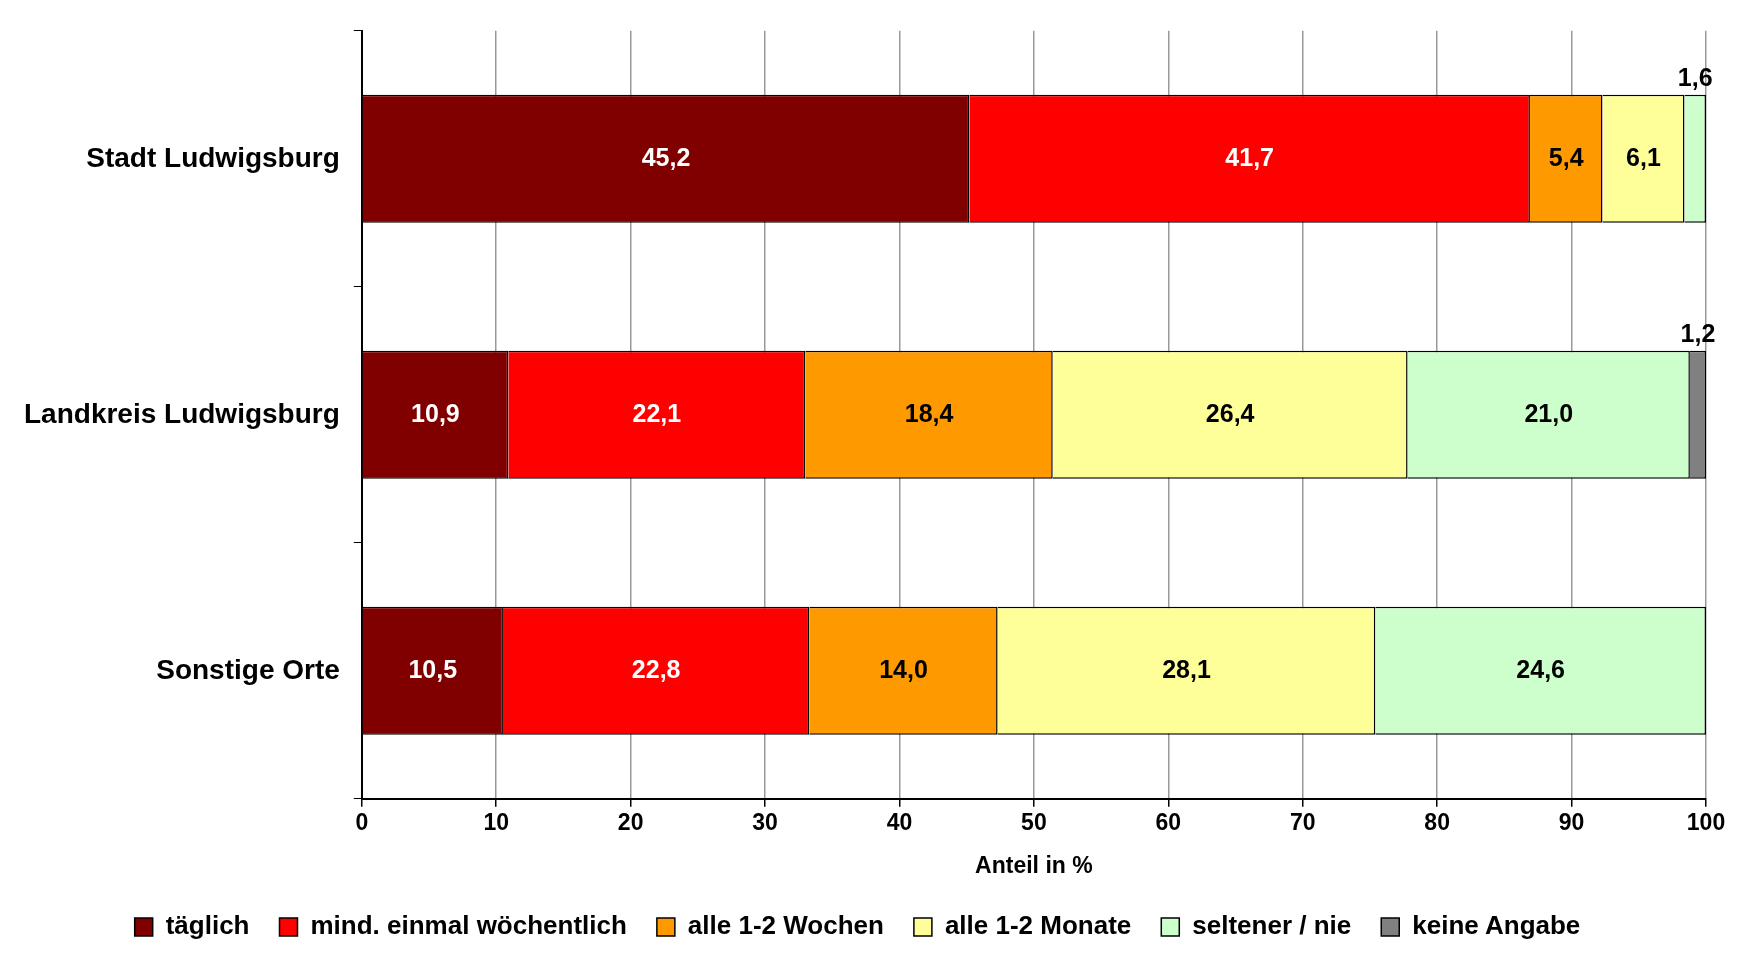 The width and height of the screenshot is (1742, 954). What do you see at coordinates (433, 668) in the screenshot?
I see `data-label: 10,5` at bounding box center [433, 668].